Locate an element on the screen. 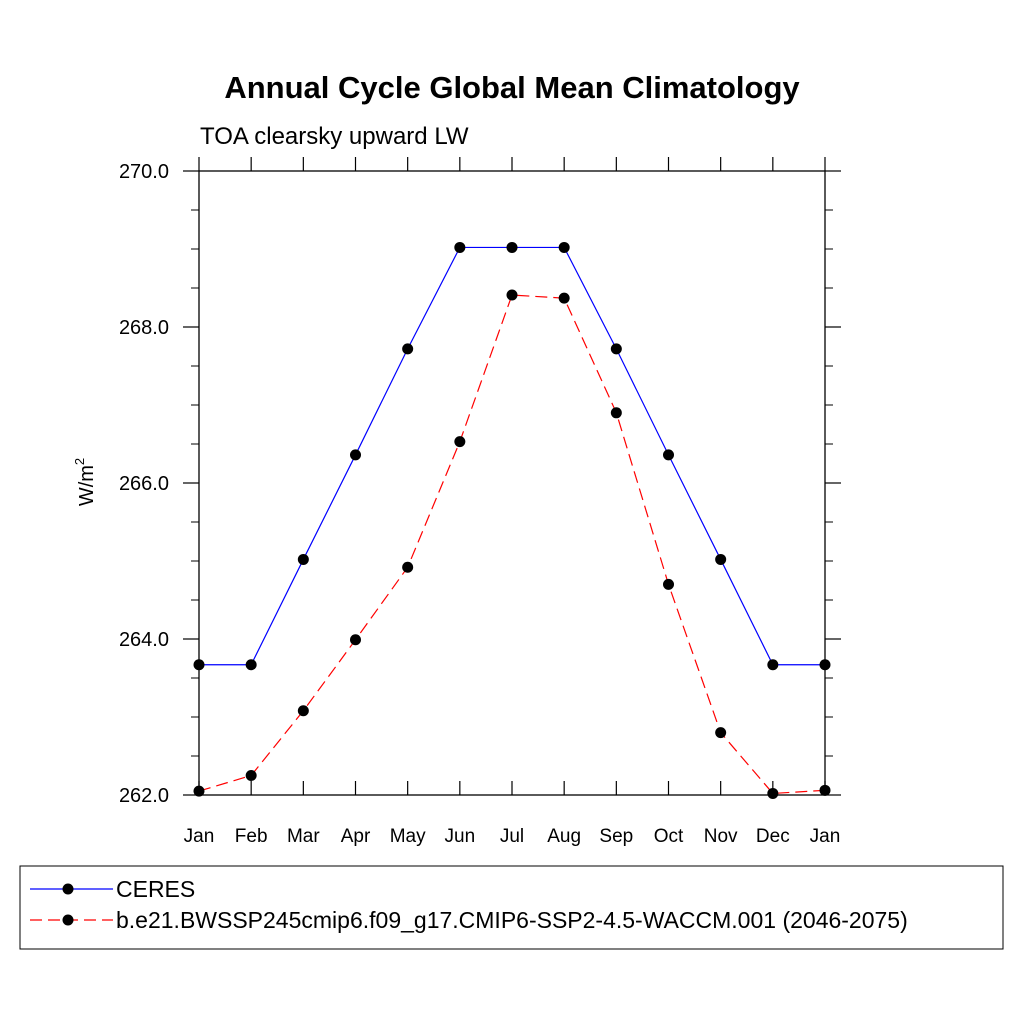 The width and height of the screenshot is (1024, 1024). x-tick-label: Aug is located at coordinates (564, 836).